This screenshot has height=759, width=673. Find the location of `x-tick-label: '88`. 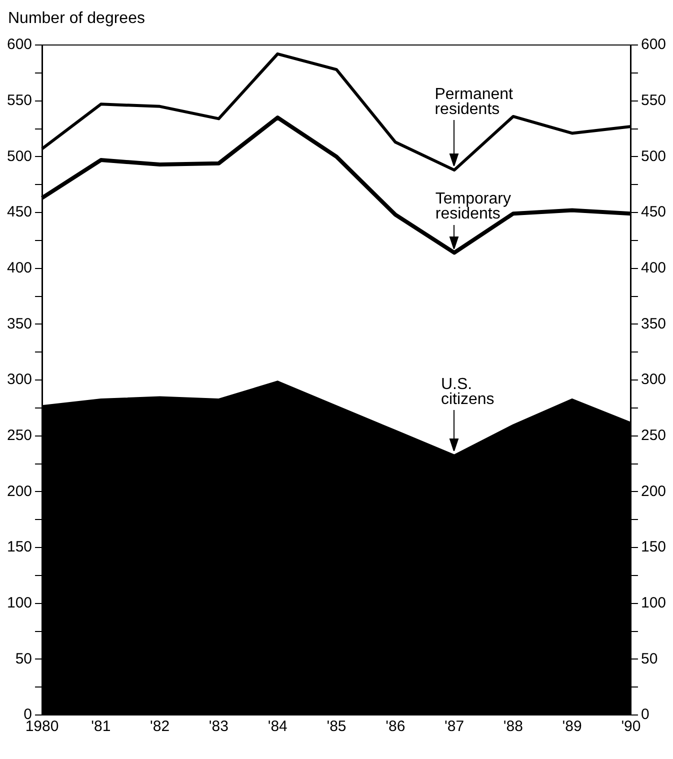

x-tick-label: '88 is located at coordinates (513, 727).